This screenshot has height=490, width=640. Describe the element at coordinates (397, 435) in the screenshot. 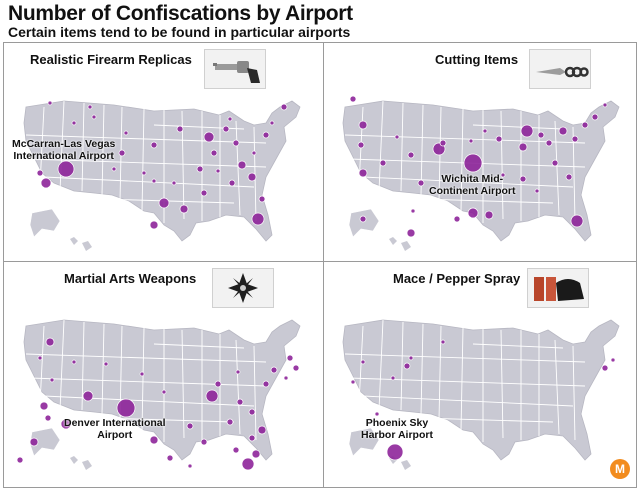

I see `annotation-line-2: Harbor Airport` at that location.